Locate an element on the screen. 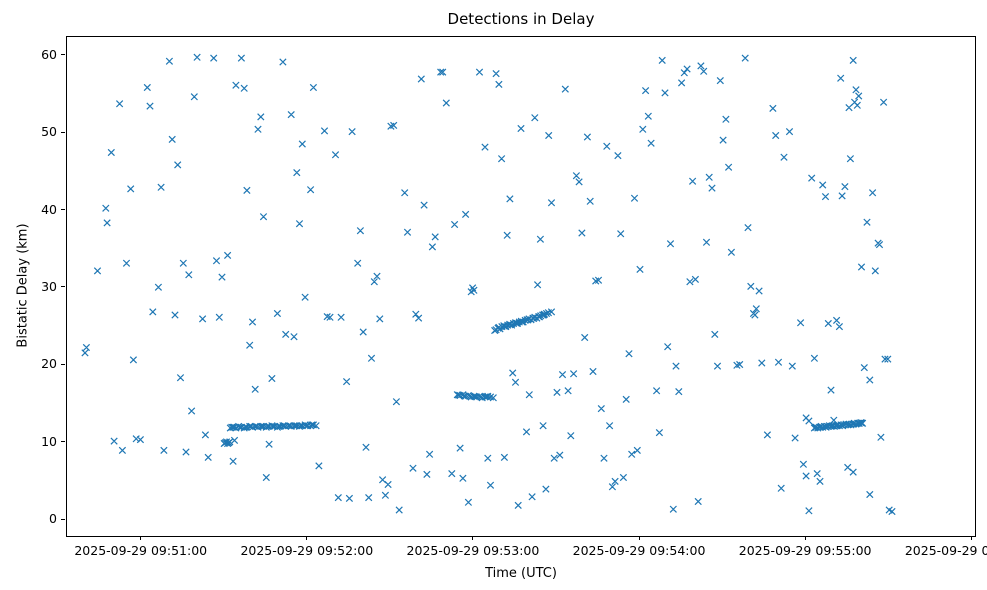 The image size is (987, 590). y-tick-label: 40 is located at coordinates (49, 209).